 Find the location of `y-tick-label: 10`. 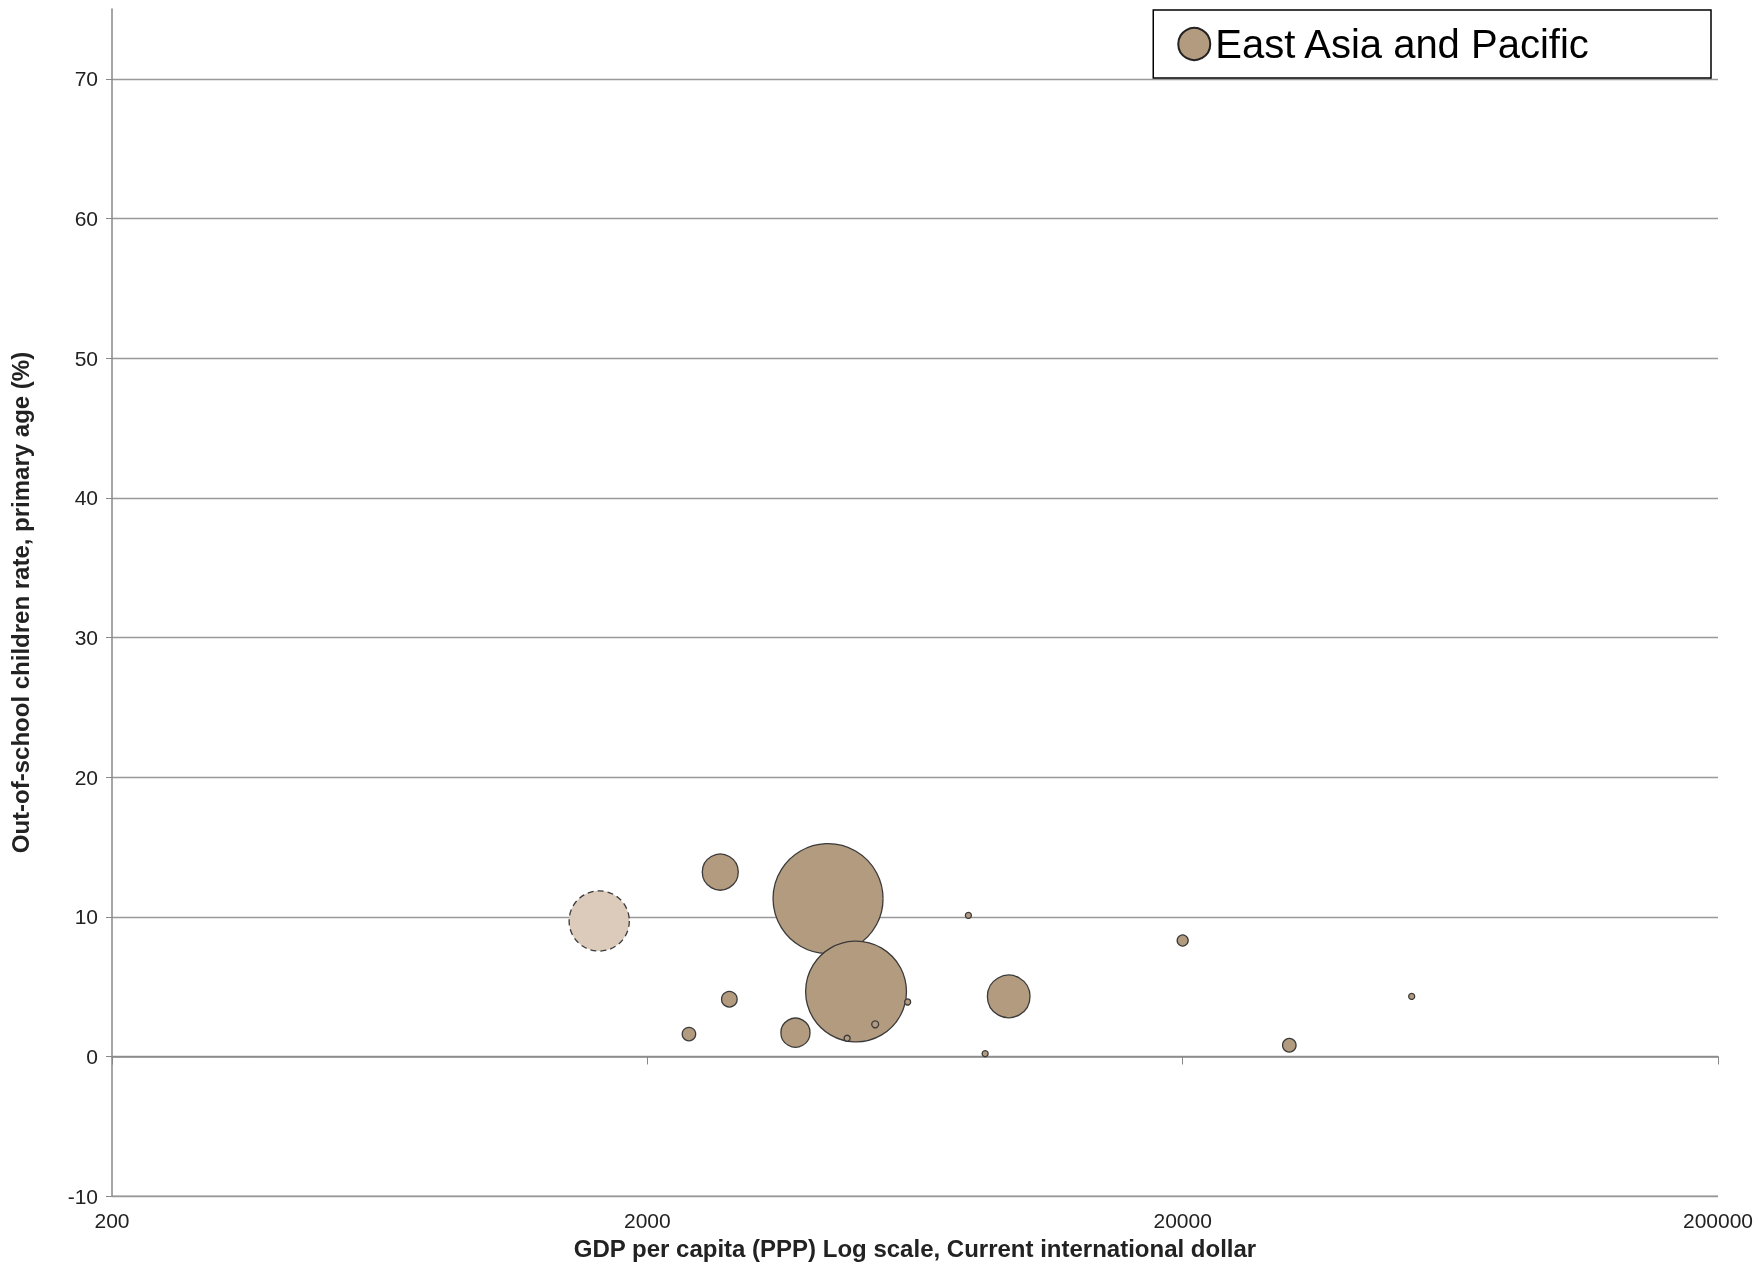

y-tick-label: 10 is located at coordinates (86, 917).